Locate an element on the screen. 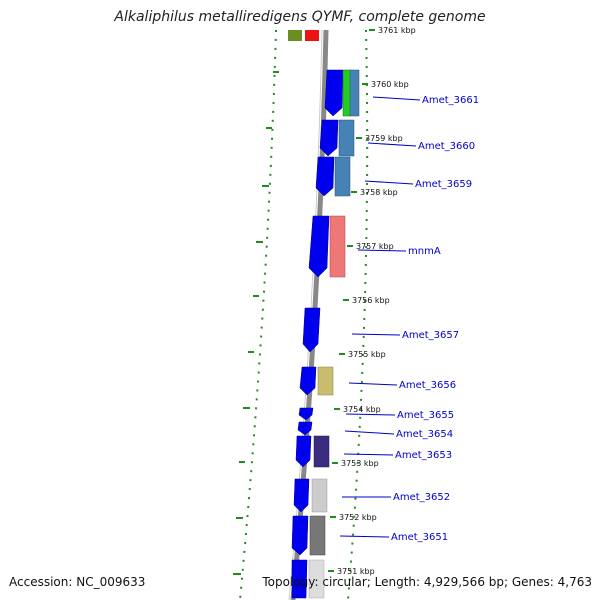  kbp-tick-label: 3759 kbp is located at coordinates (384, 138).